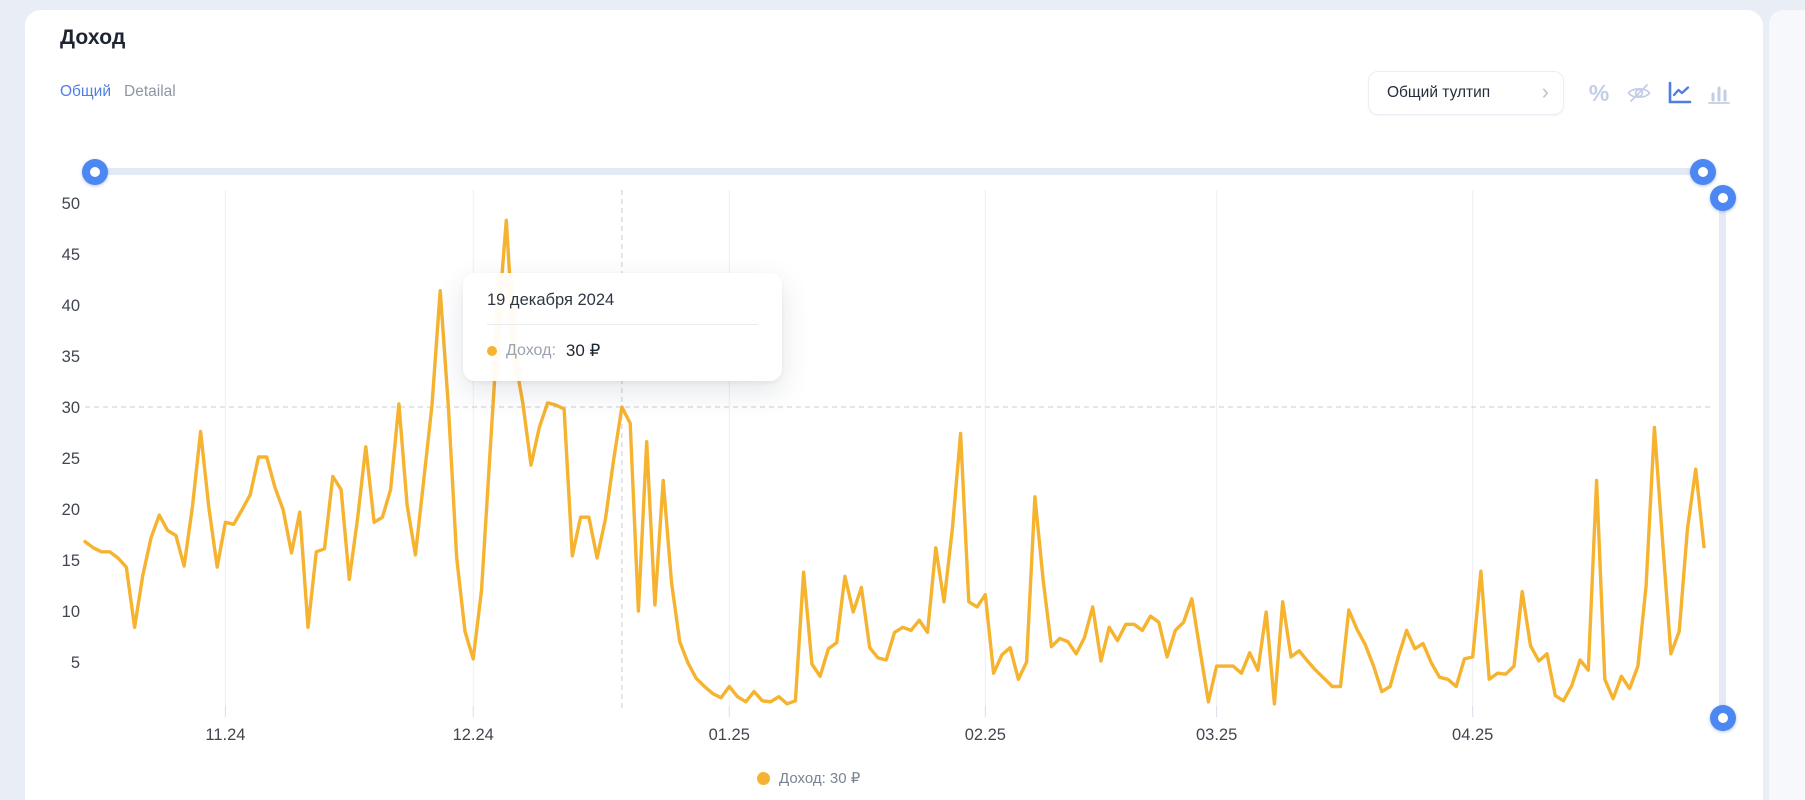 This screenshot has width=1805, height=800. I want to click on svg-text: 30, so click(71, 408).